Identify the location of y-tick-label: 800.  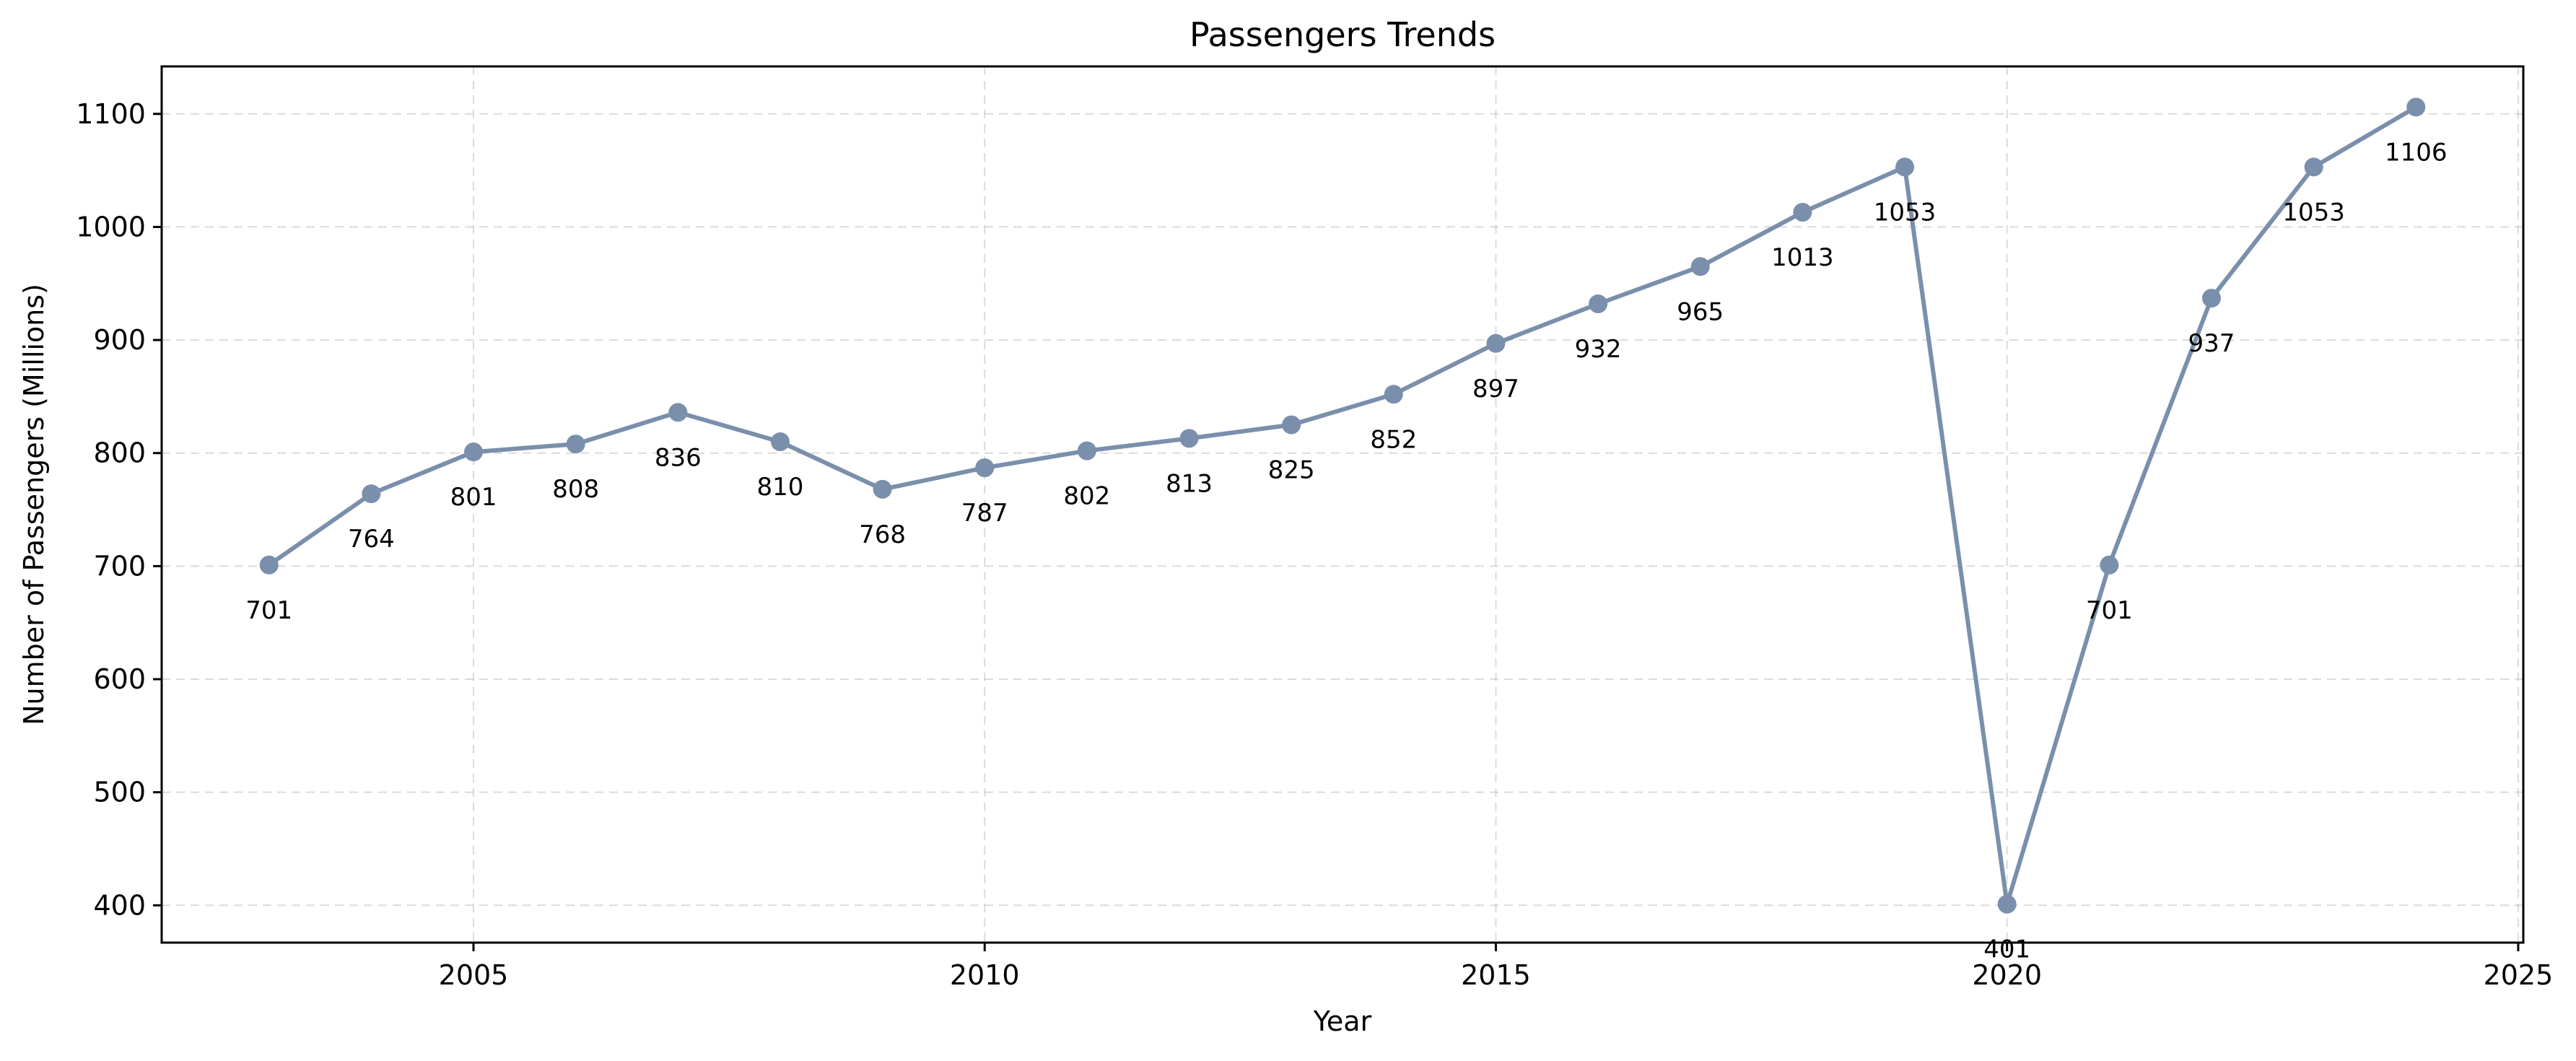
(119, 453).